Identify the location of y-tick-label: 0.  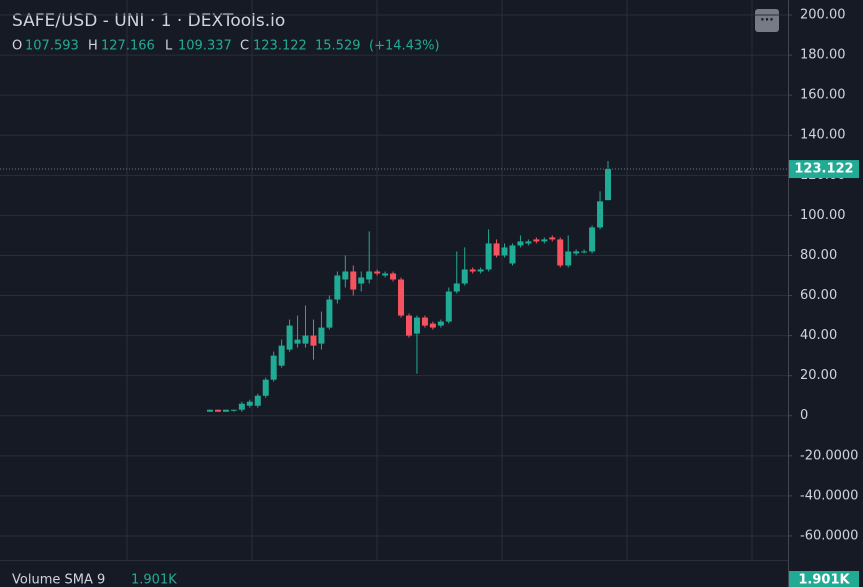
(804, 415).